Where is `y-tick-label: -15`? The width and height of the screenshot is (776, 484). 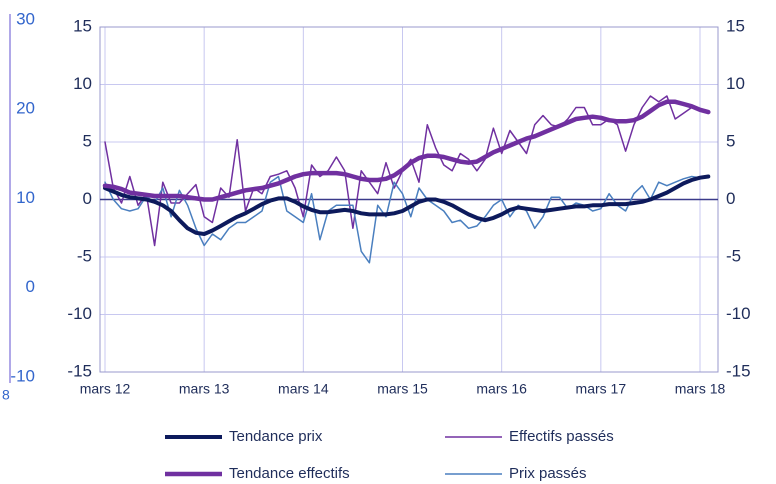
y-tick-label: -15 is located at coordinates (79, 370).